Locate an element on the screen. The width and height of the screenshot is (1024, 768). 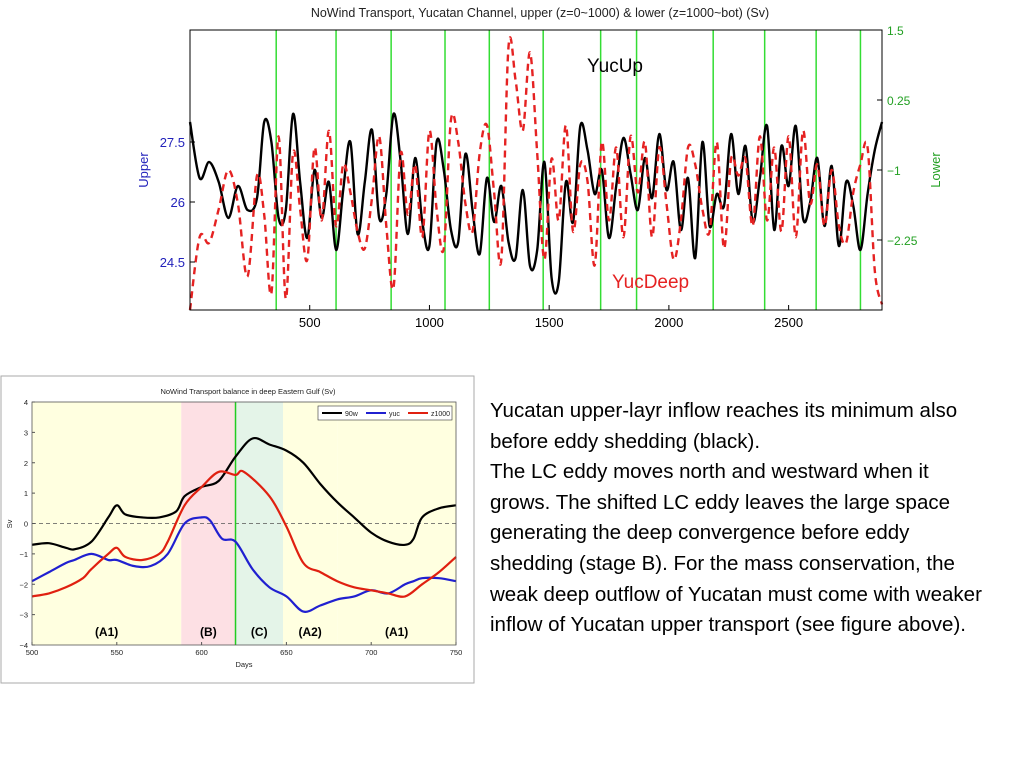
right-tick-label: −1 is located at coordinates (894, 171).